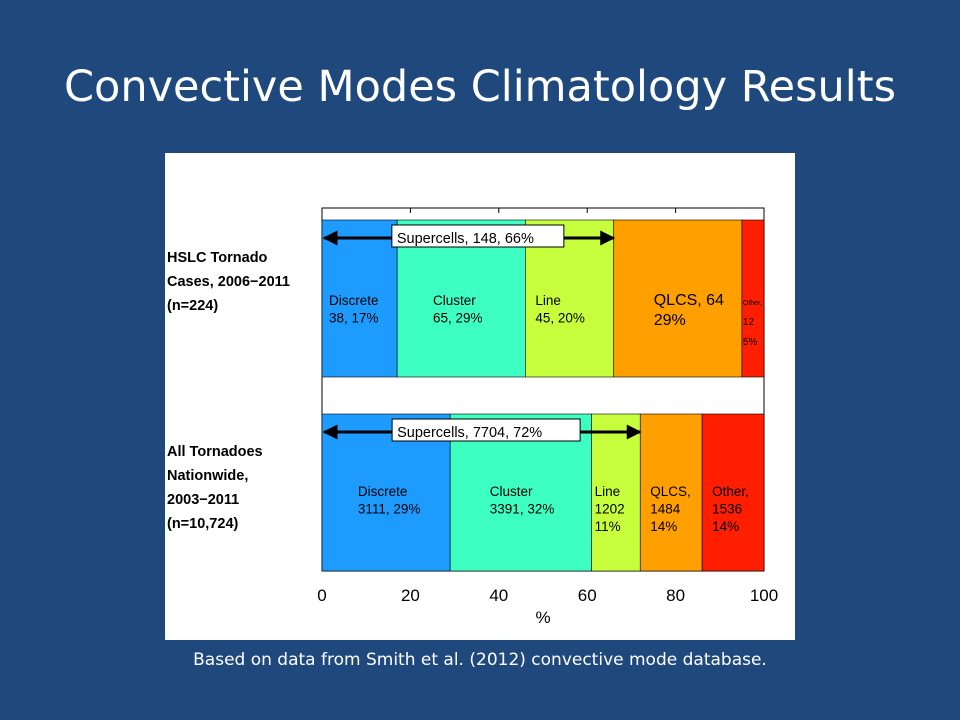  I want to click on segment-label-qlcs: 1484, so click(665, 509).